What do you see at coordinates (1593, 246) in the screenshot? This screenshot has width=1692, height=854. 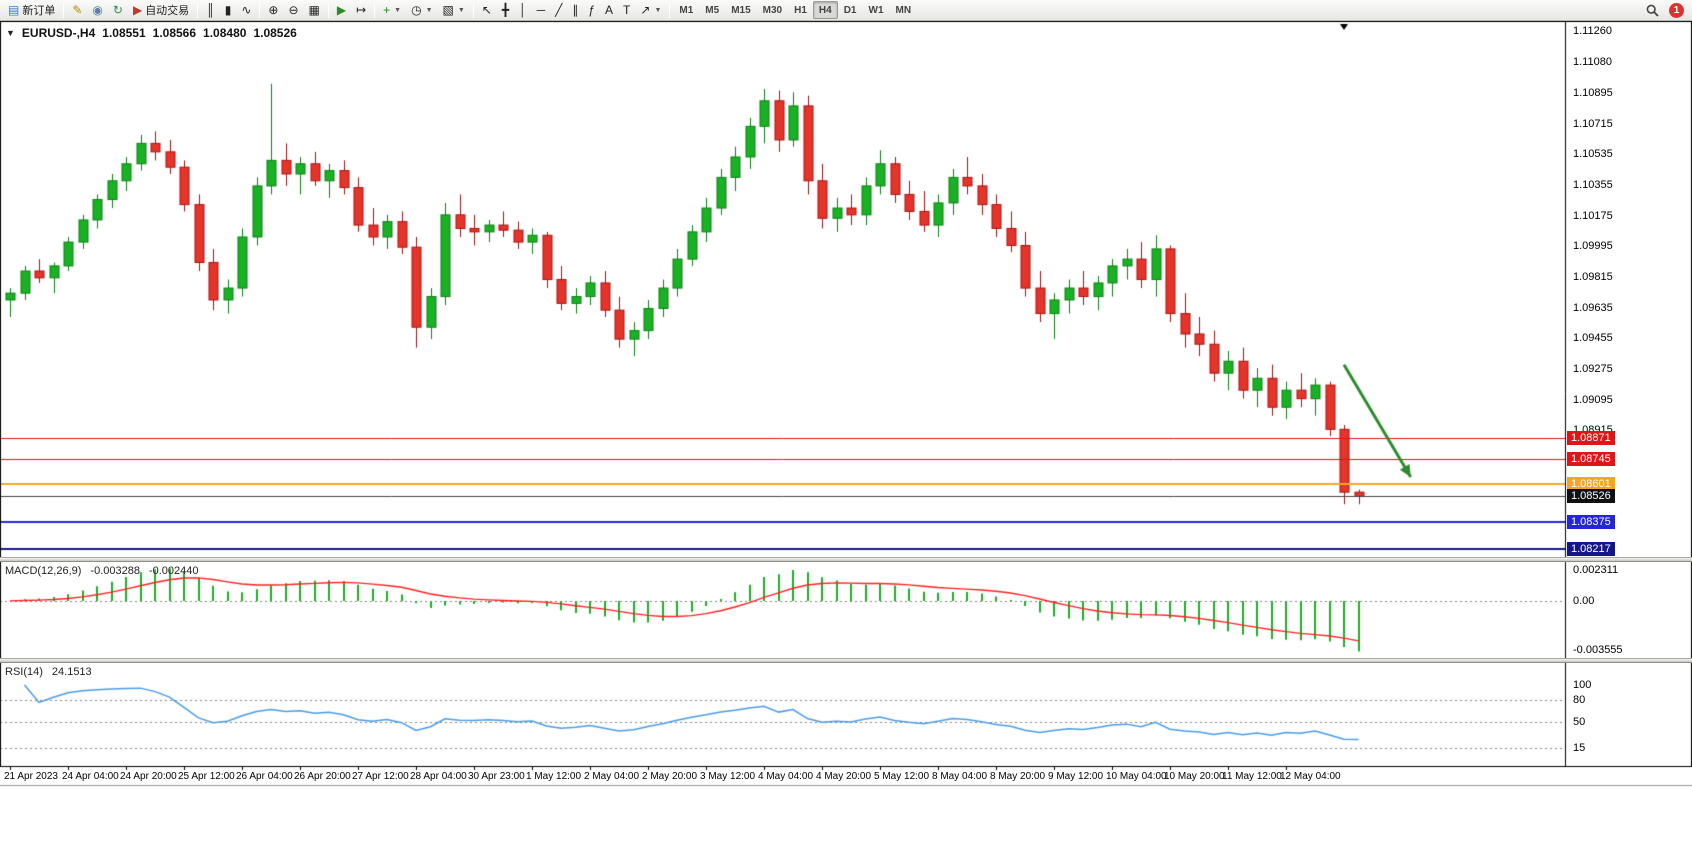 I see `price-tick-label: 1.09995` at bounding box center [1593, 246].